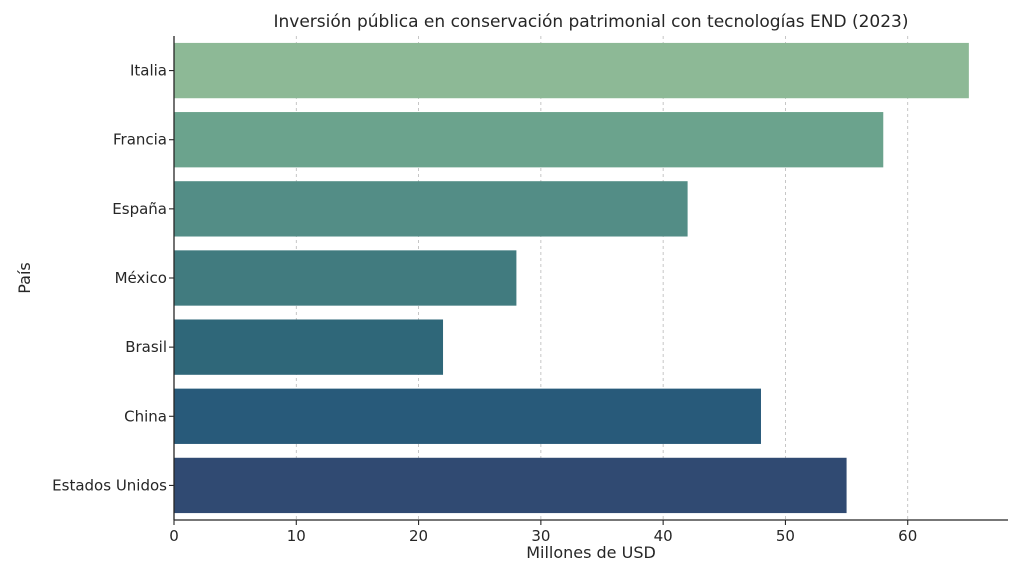  I want to click on y-axis-label: País, so click(24, 278).